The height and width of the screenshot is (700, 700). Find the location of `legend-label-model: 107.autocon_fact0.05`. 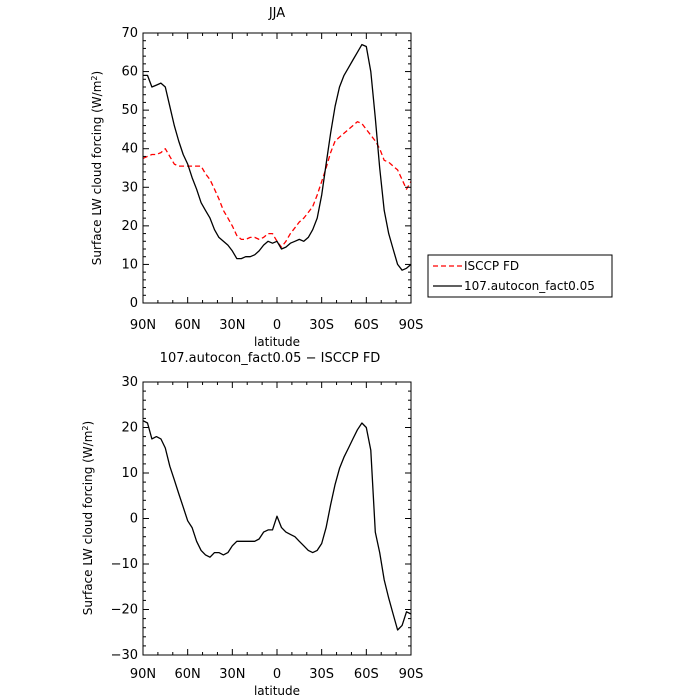

legend-label-model: 107.autocon_fact0.05 is located at coordinates (529, 286).